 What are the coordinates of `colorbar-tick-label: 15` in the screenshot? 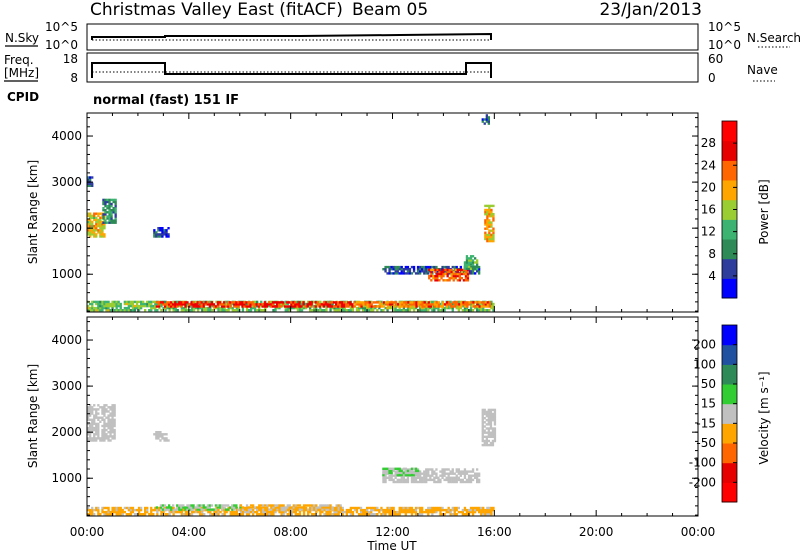 It's located at (708, 404).